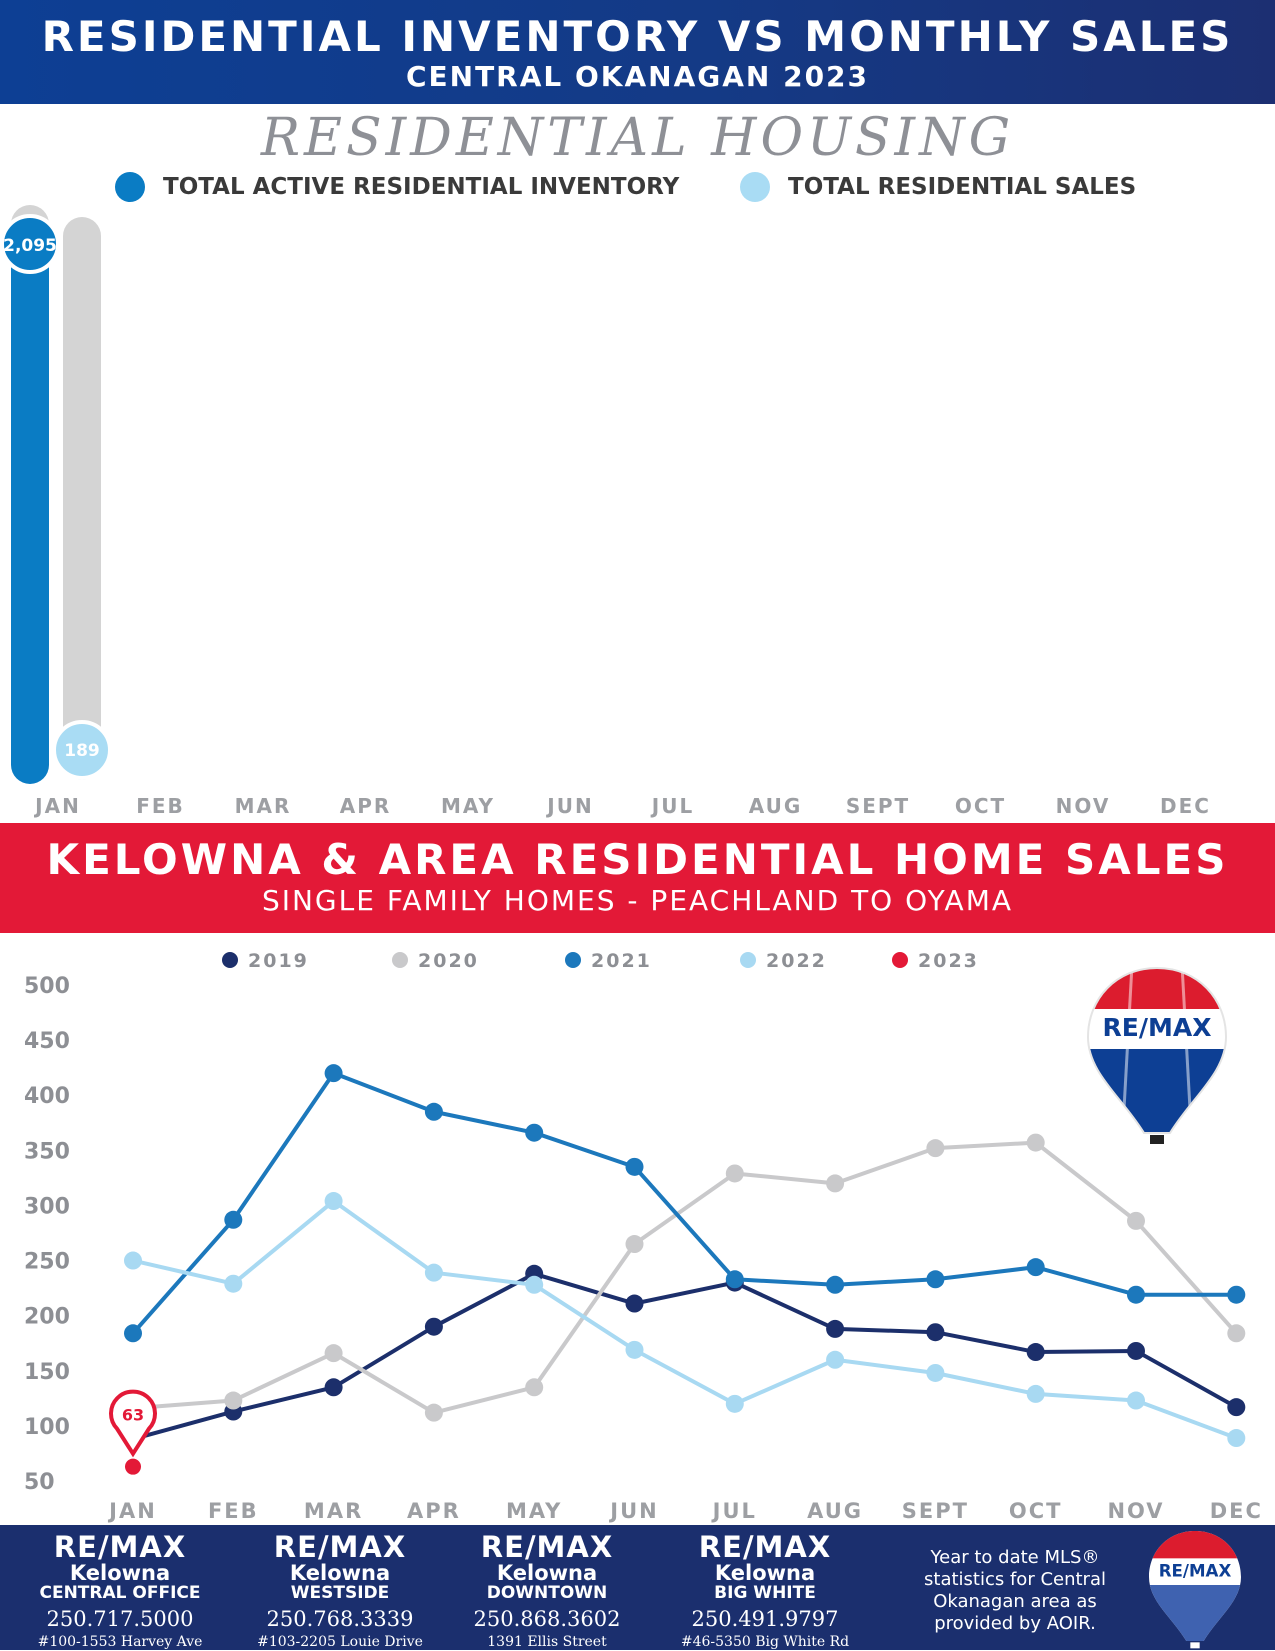 This screenshot has height=1651, width=1275. What do you see at coordinates (120, 1642) in the screenshot?
I see `office-address: #100-1553 Harvey Ave` at bounding box center [120, 1642].